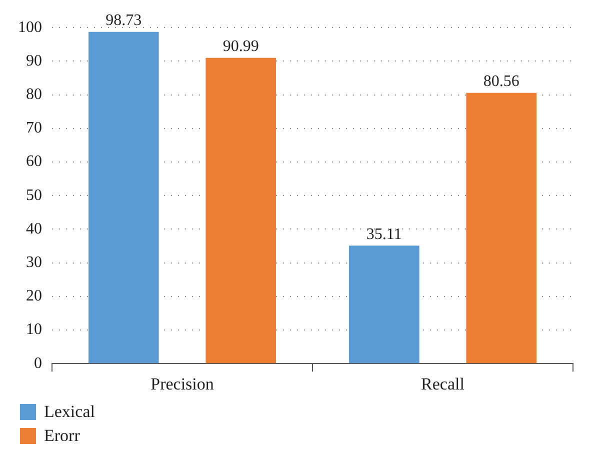 The height and width of the screenshot is (464, 591). What do you see at coordinates (182, 384) in the screenshot?
I see `x-tick-label: Precision` at bounding box center [182, 384].